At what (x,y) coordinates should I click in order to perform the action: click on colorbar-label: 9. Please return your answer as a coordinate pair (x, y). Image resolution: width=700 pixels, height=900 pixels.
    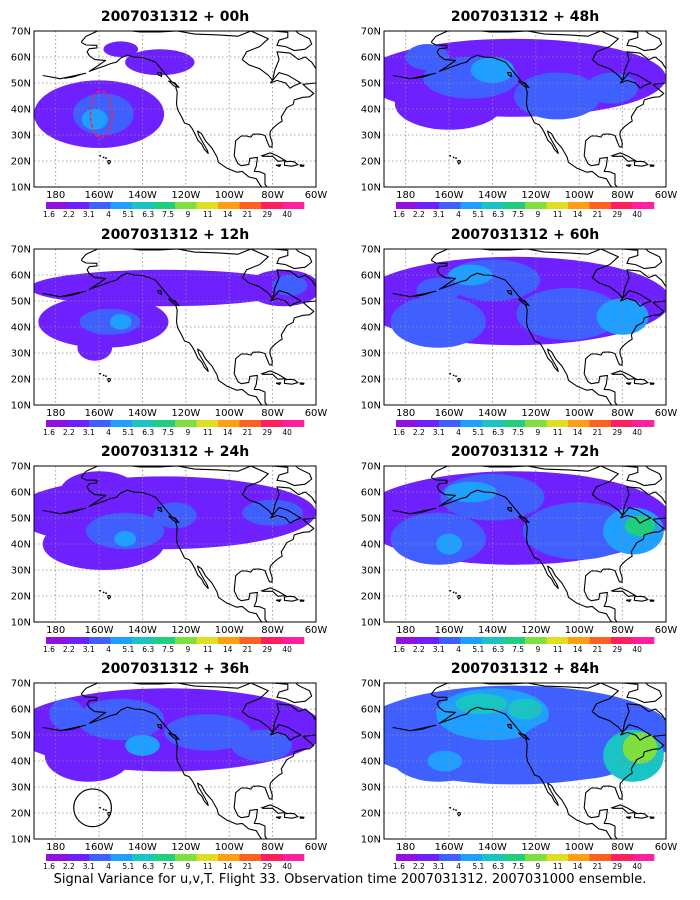
    Looking at the image, I should click on (188, 649).